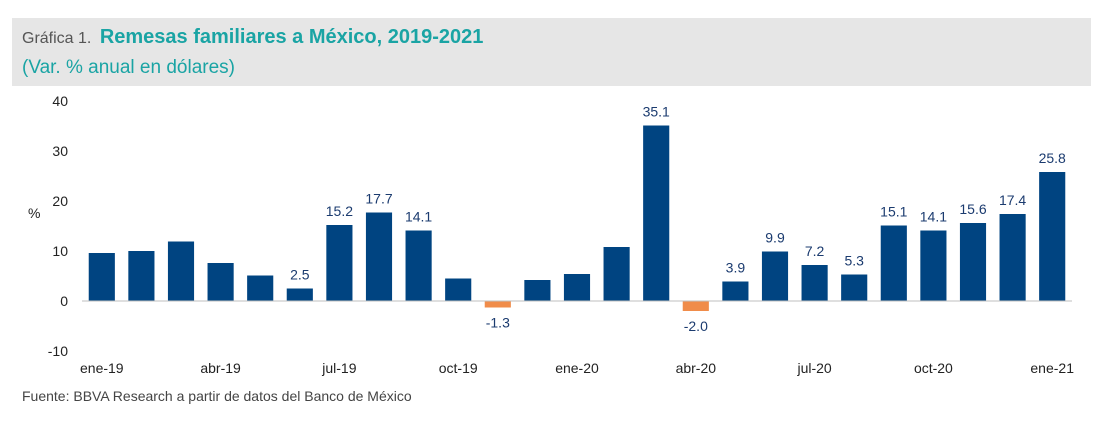 Image resolution: width=1117 pixels, height=427 pixels. Describe the element at coordinates (291, 37) in the screenshot. I see `chart-title: Remesas familiares a México, 2019-2021` at that location.